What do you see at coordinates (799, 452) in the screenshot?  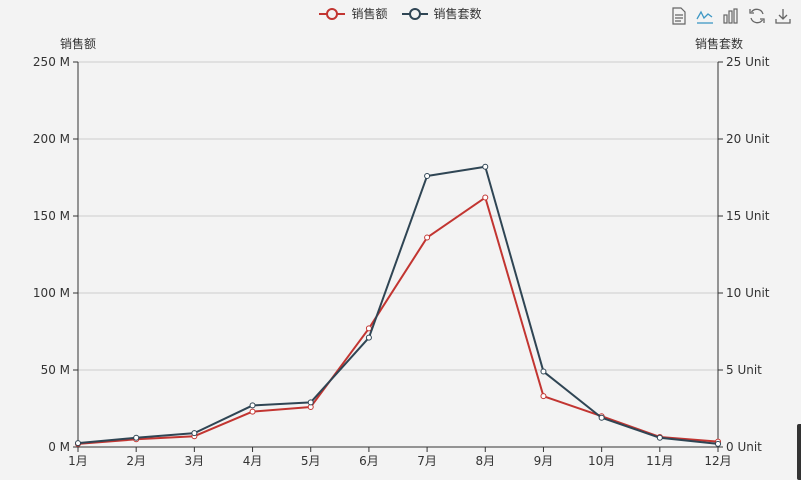 I see `scrollbar-handle` at bounding box center [799, 452].